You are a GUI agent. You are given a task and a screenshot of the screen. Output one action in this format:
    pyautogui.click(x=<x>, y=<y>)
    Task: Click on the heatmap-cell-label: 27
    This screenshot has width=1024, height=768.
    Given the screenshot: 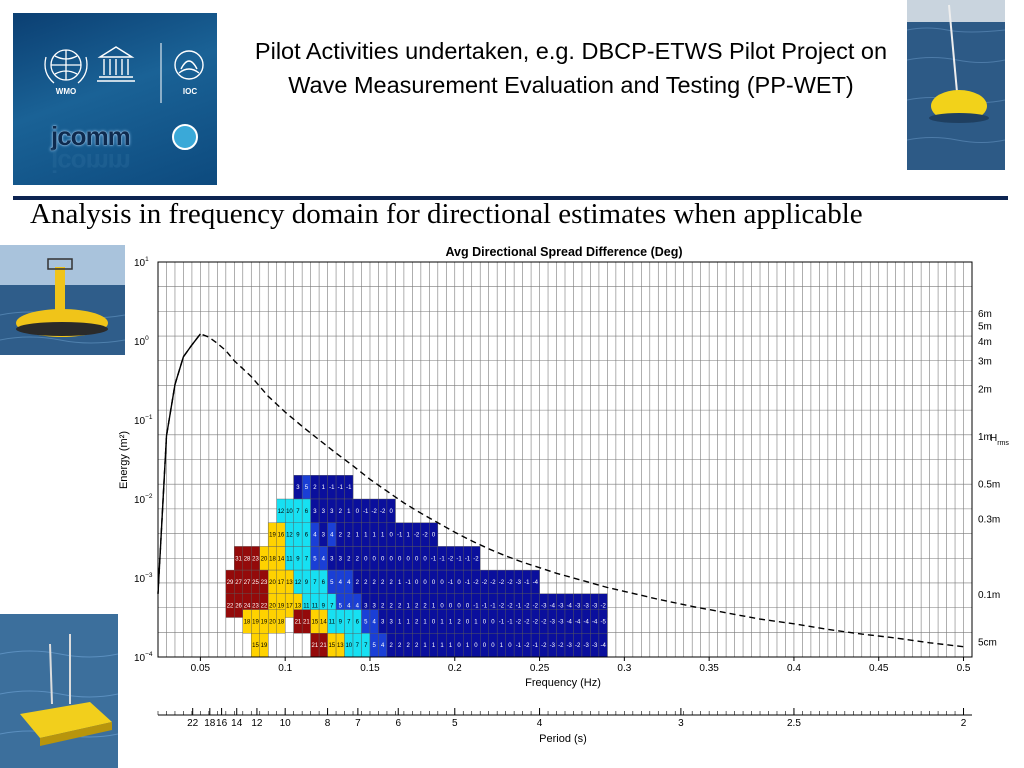 What is the action you would take?
    pyautogui.click(x=238, y=583)
    